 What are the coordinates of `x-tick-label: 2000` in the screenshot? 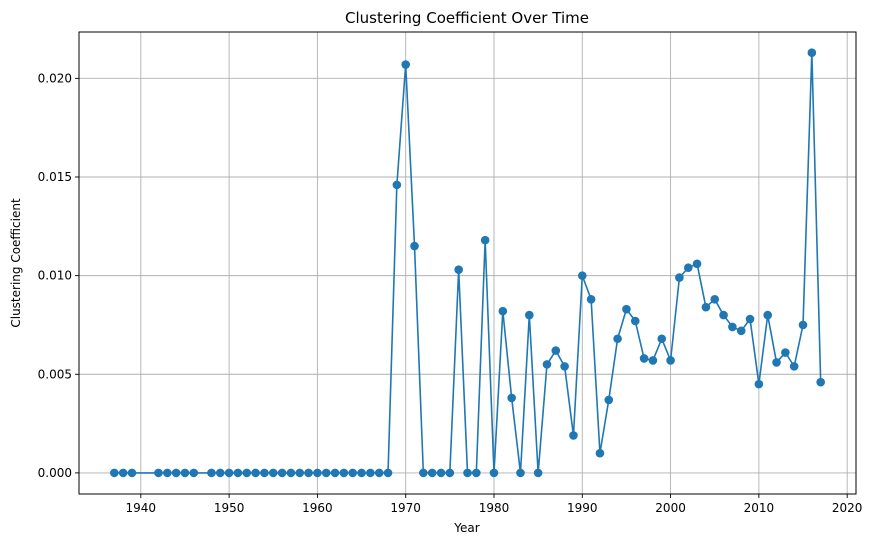 It's located at (670, 508).